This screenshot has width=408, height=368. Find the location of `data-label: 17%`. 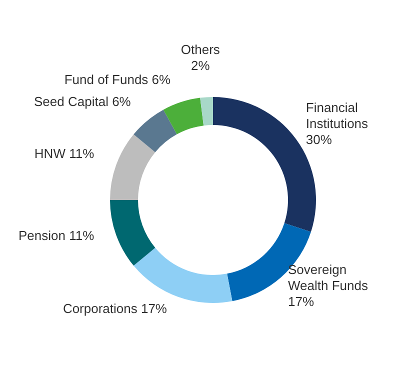

data-label: 17% is located at coordinates (301, 301).